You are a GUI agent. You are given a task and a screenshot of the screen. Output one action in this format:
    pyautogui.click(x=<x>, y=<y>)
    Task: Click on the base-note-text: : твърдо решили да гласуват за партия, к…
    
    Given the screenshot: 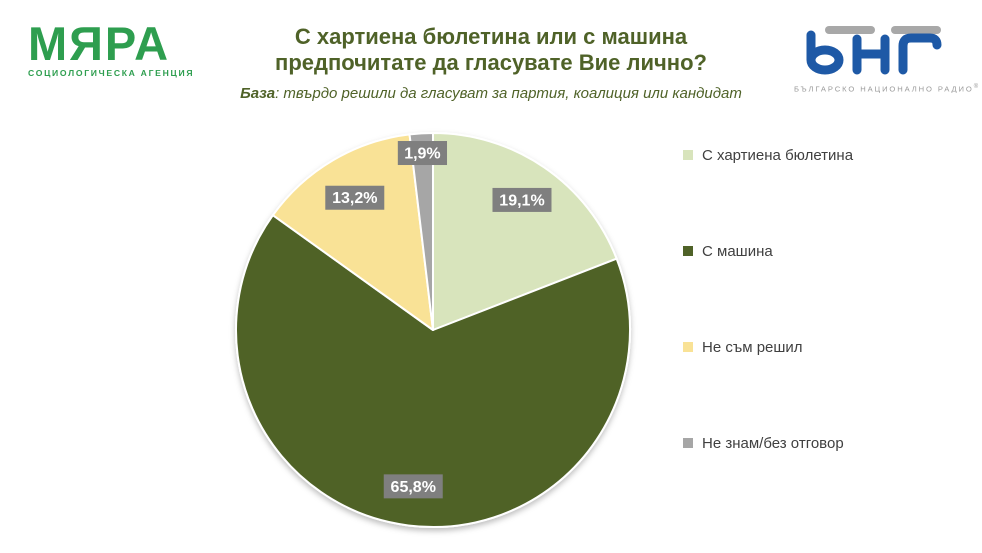 What is the action you would take?
    pyautogui.click(x=508, y=93)
    